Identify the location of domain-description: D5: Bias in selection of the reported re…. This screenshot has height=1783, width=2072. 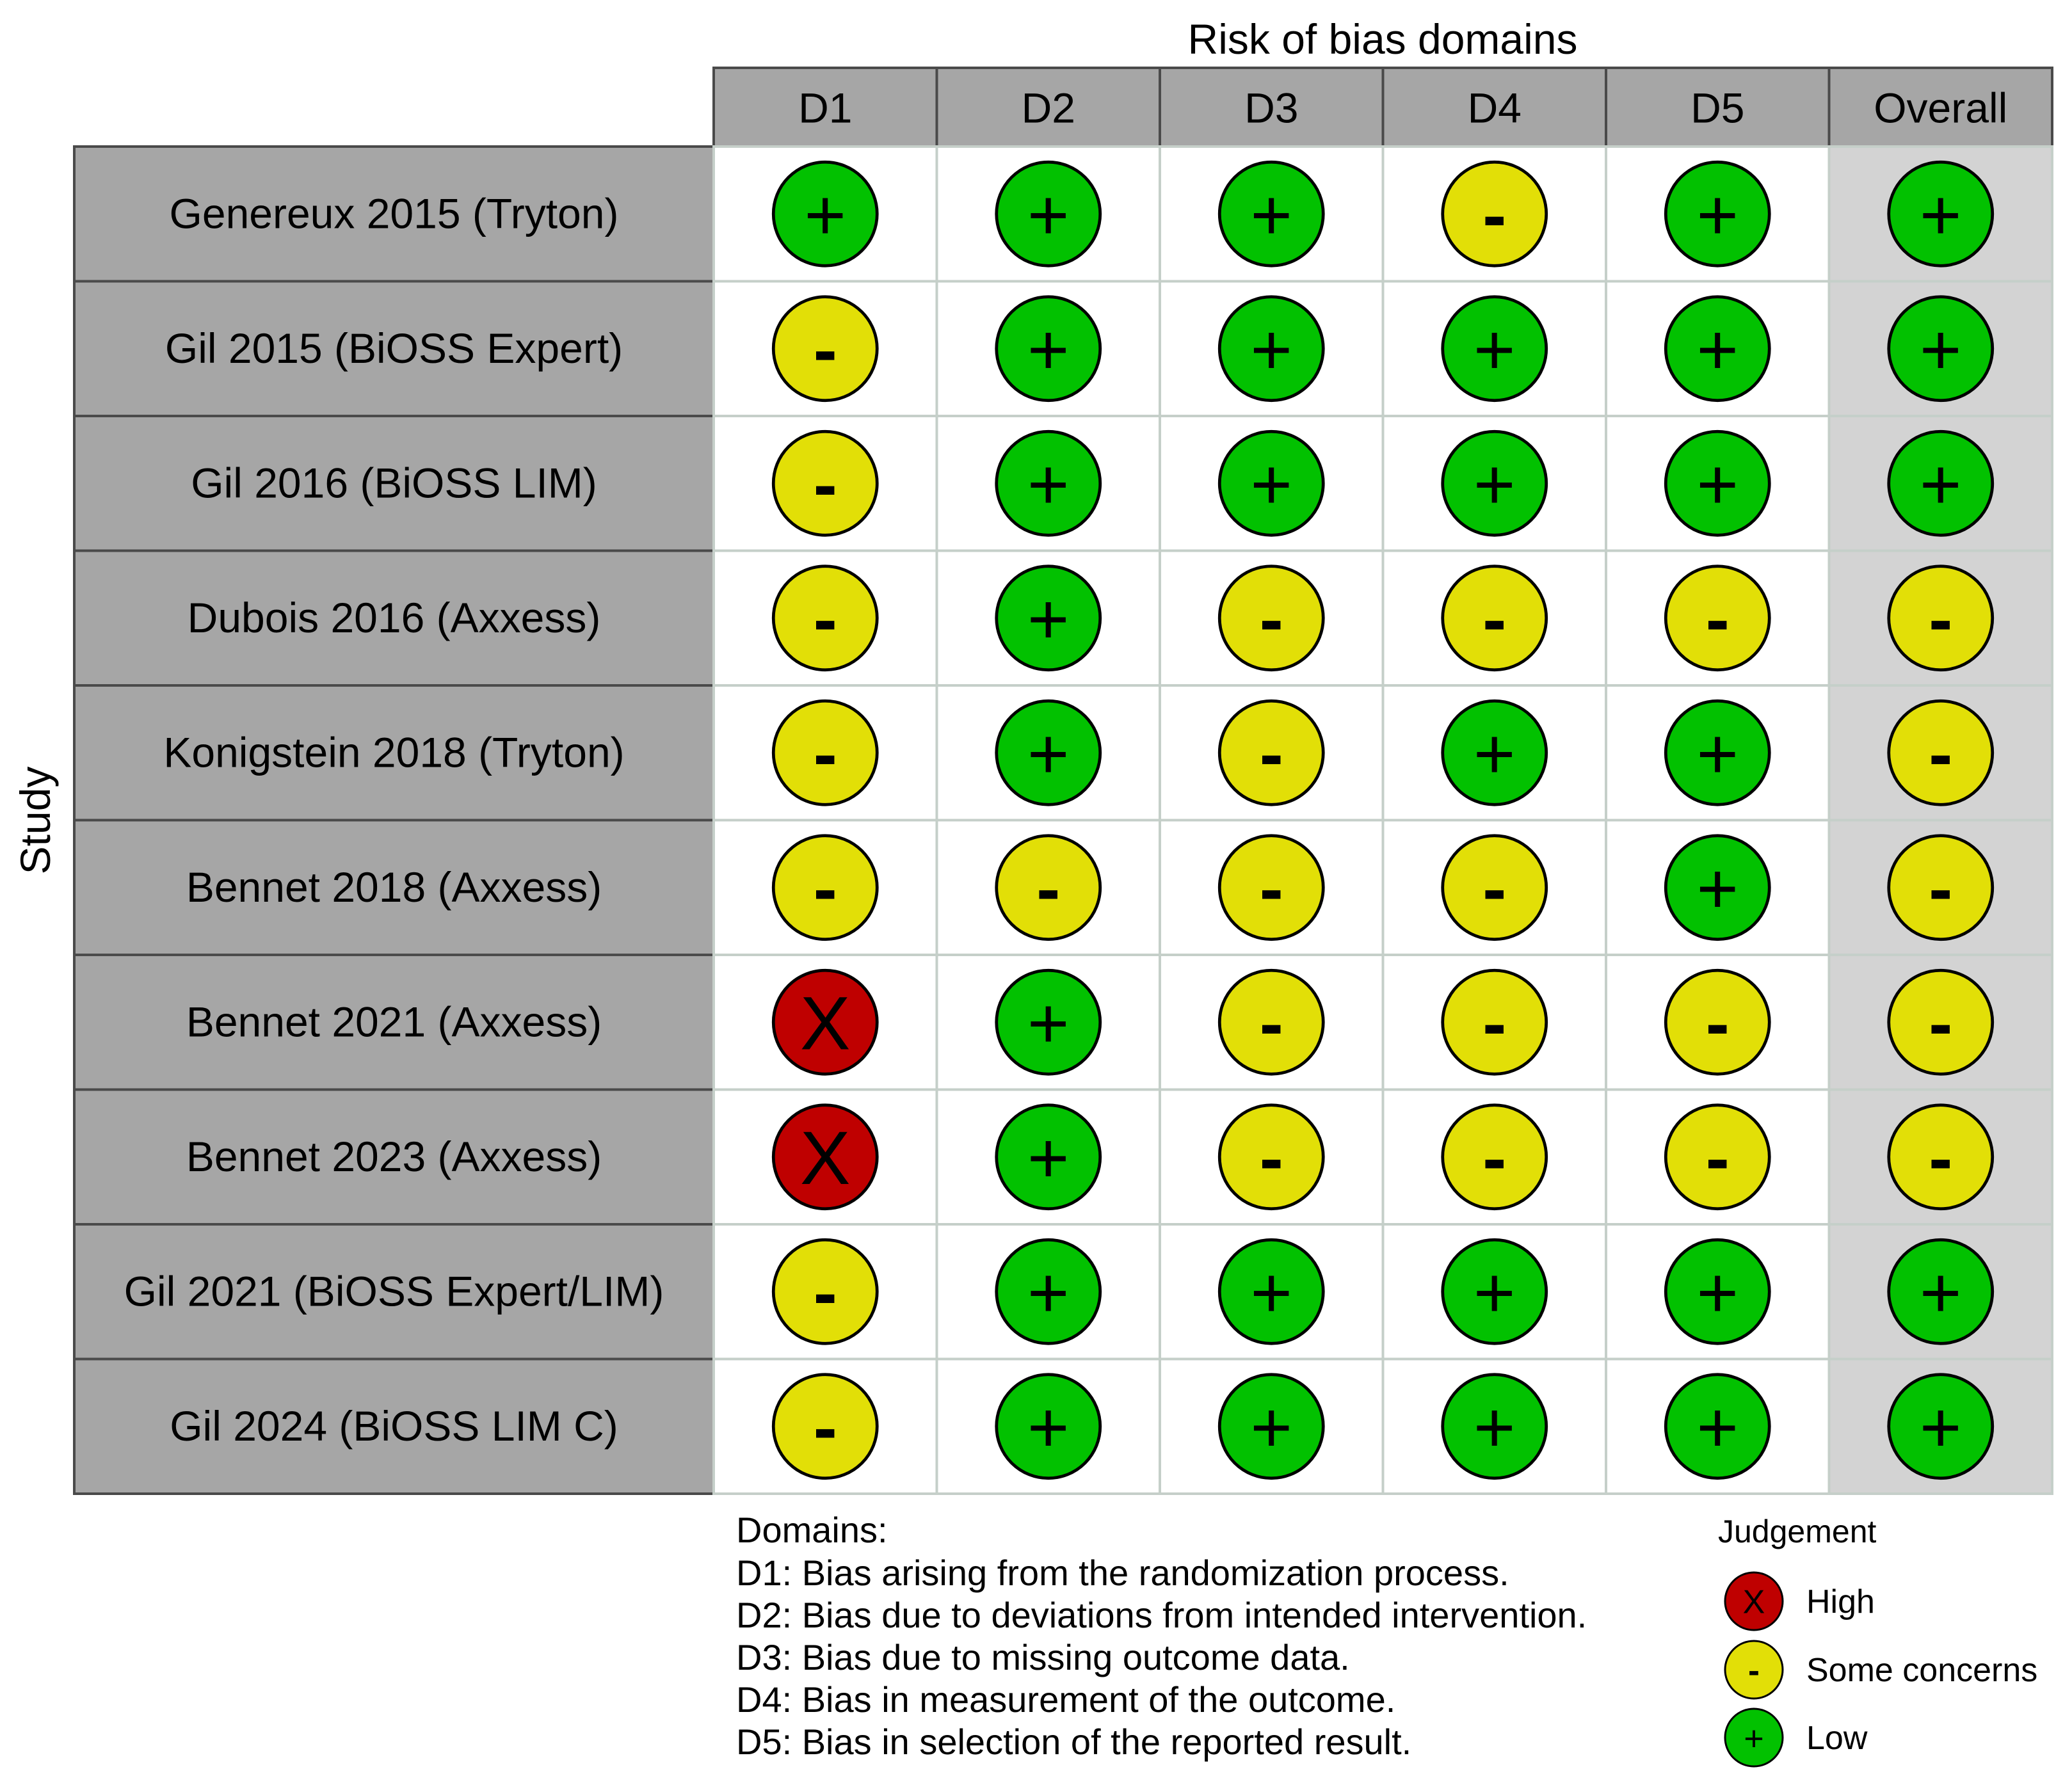
(1073, 1742).